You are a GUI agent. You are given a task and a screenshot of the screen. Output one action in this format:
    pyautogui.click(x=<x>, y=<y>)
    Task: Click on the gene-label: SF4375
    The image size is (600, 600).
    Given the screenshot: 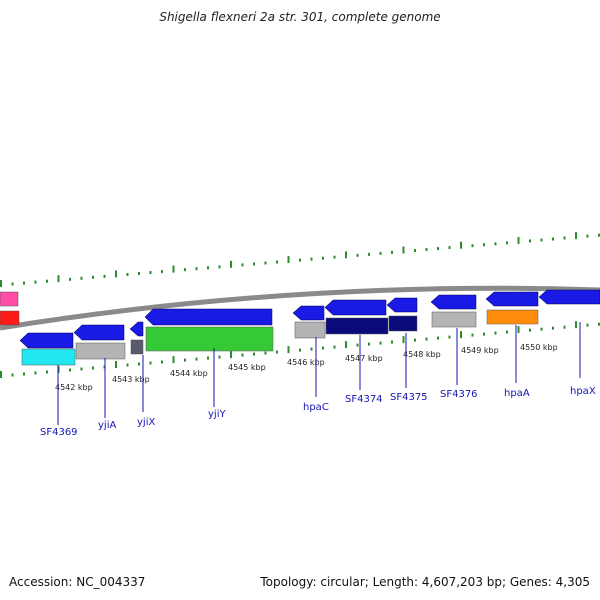 What is the action you would take?
    pyautogui.click(x=409, y=397)
    